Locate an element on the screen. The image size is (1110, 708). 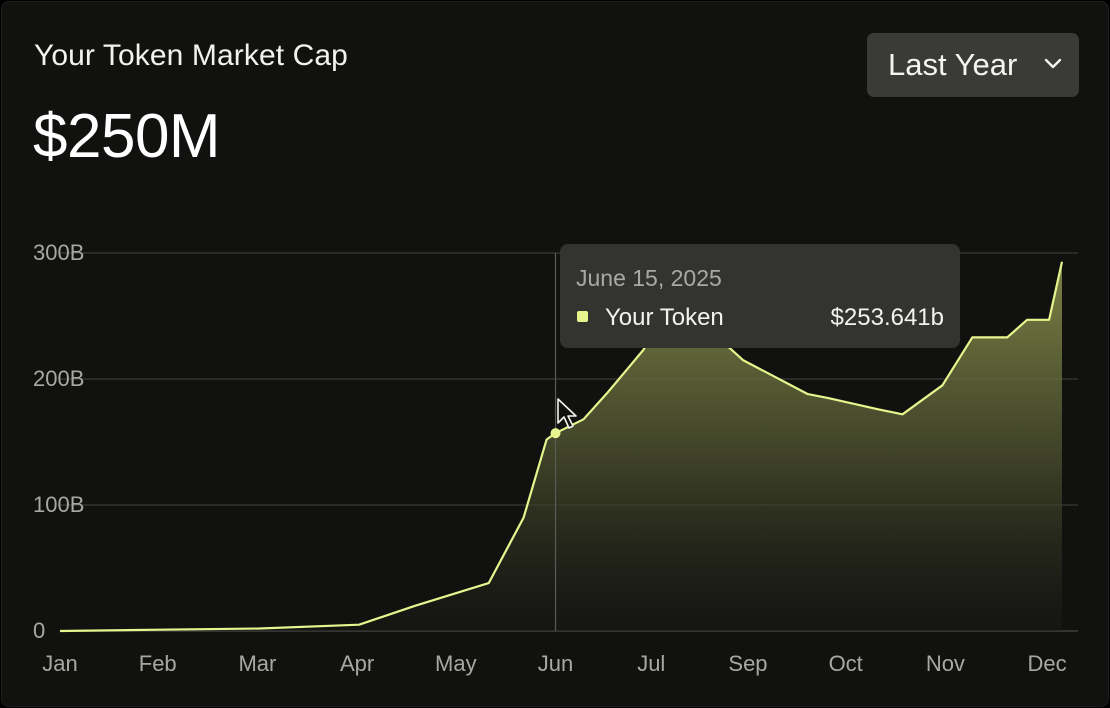
x-tick-label: Jun is located at coordinates (555, 663).